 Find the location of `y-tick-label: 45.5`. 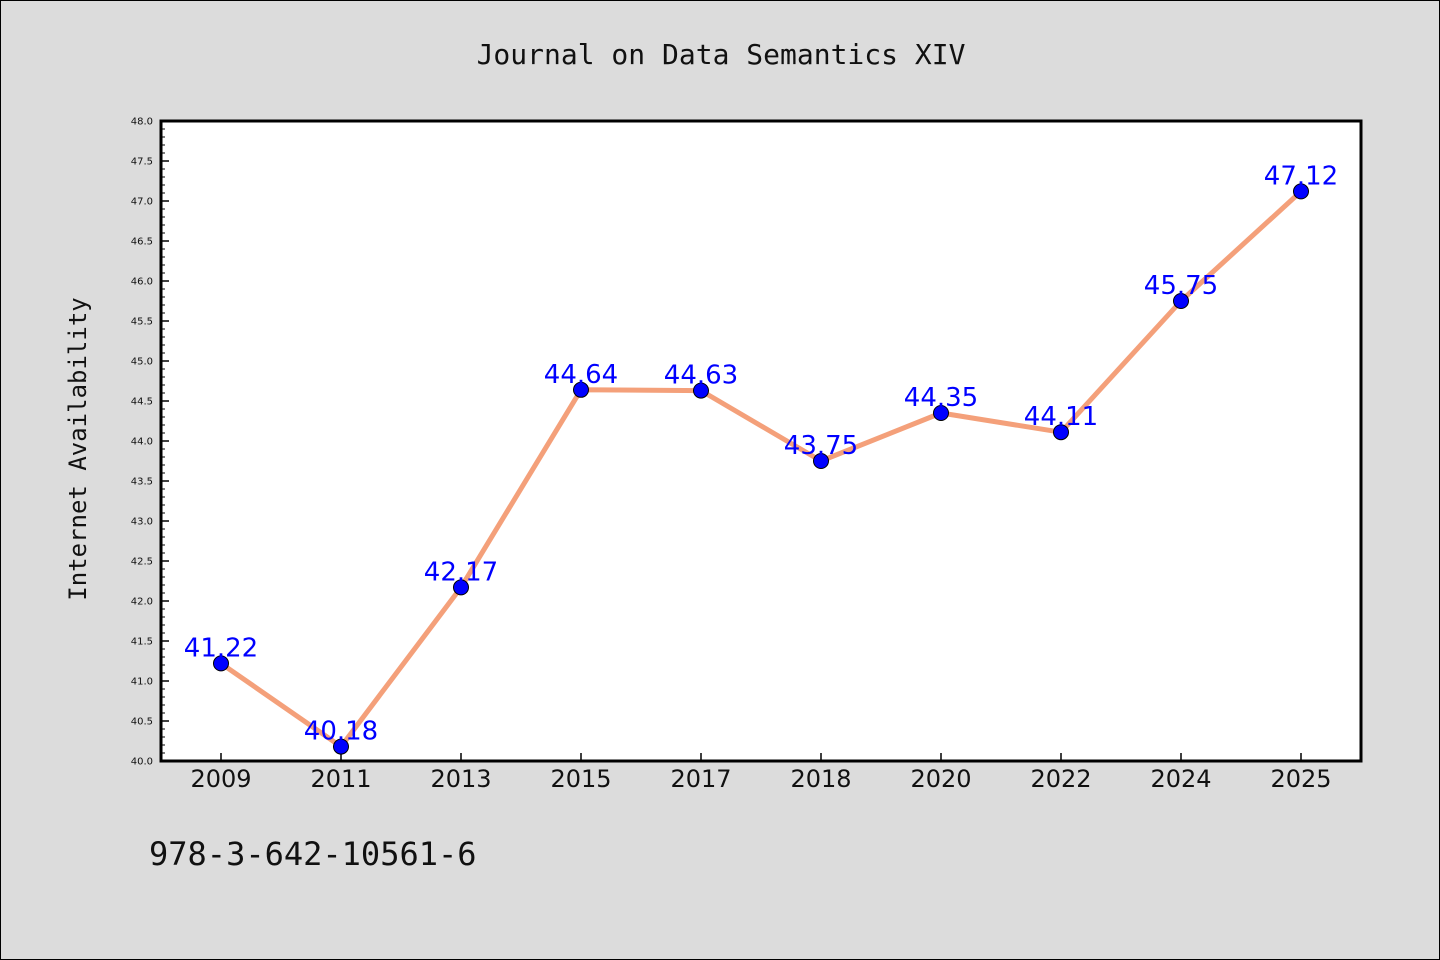

y-tick-label: 45.5 is located at coordinates (142, 322).